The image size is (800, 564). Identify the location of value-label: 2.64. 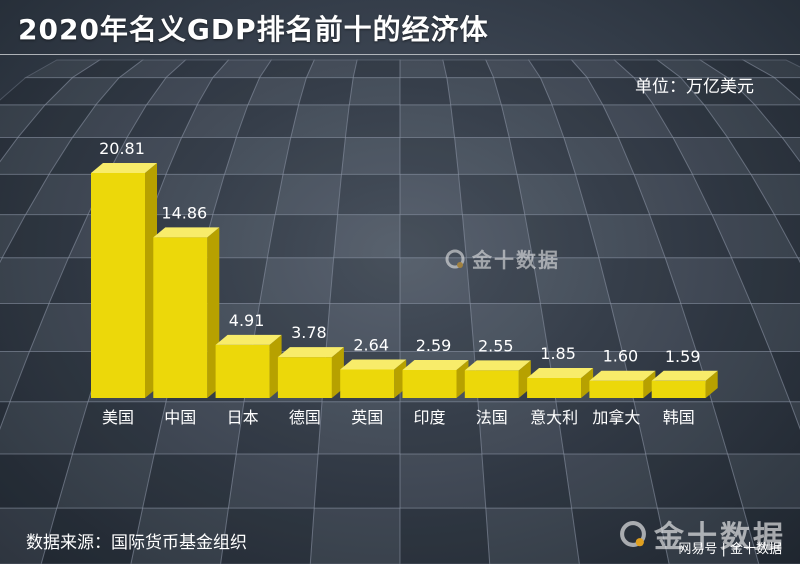
(371, 344).